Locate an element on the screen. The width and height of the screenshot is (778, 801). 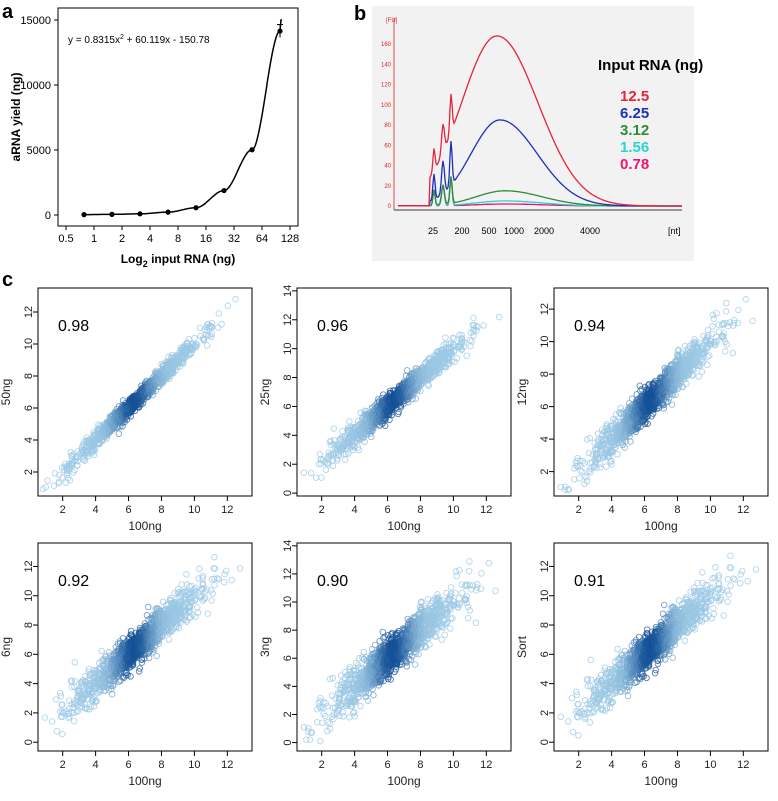
panel-b-legend-item: 12.5 is located at coordinates (634, 96).